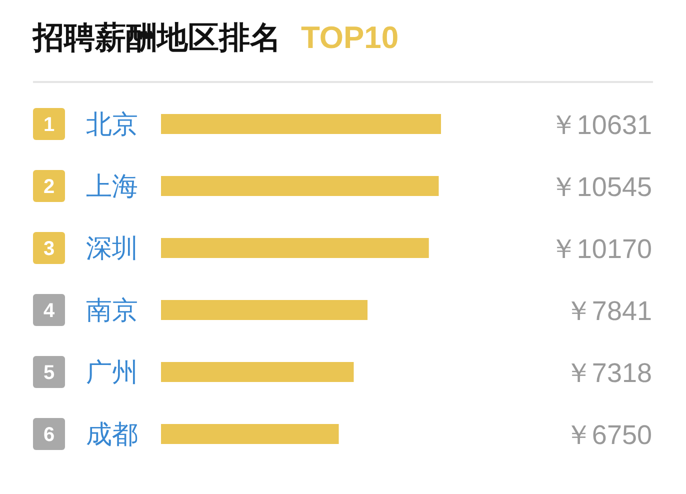  I want to click on y-tick-label: 成都, so click(112, 434).